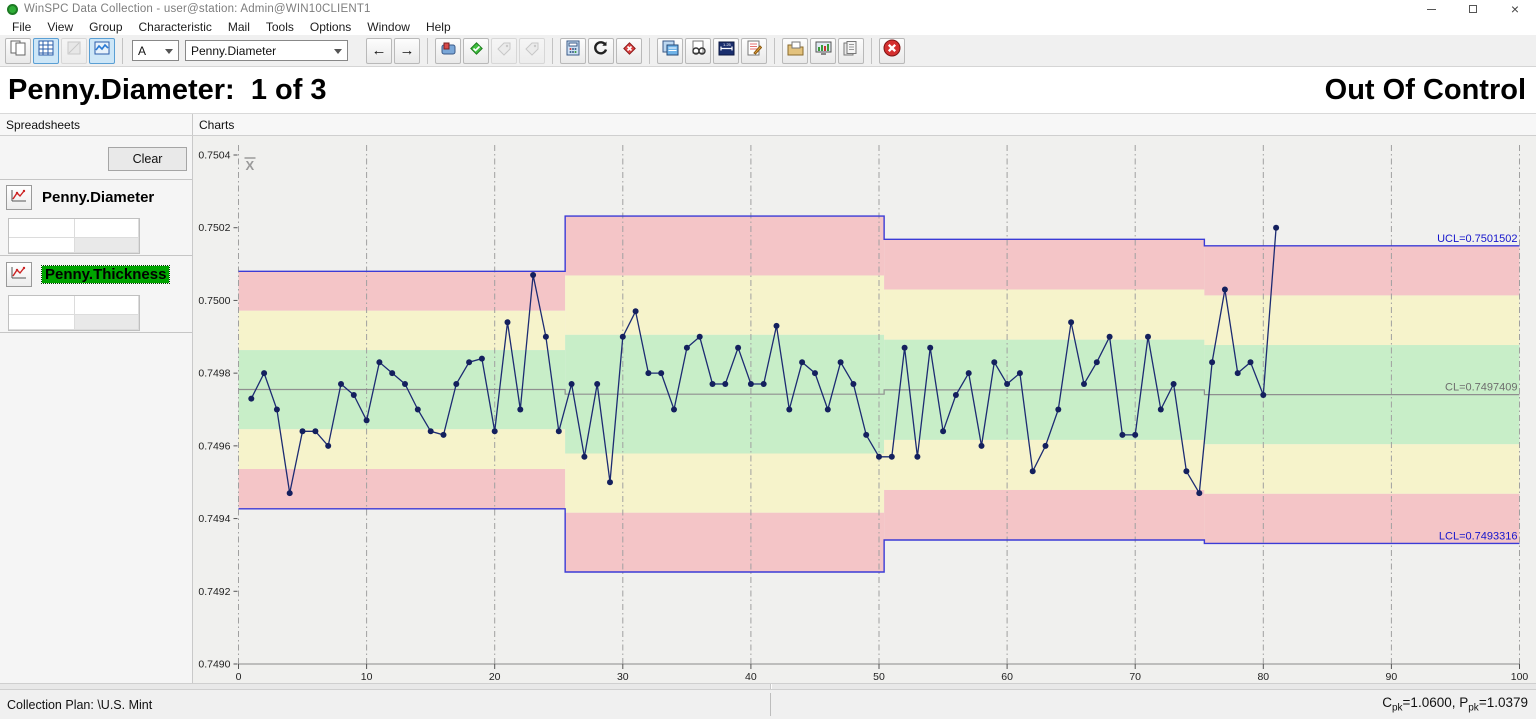 Image resolution: width=1536 pixels, height=719 pixels. Describe the element at coordinates (106, 26) in the screenshot. I see `menu-group: Group` at that location.